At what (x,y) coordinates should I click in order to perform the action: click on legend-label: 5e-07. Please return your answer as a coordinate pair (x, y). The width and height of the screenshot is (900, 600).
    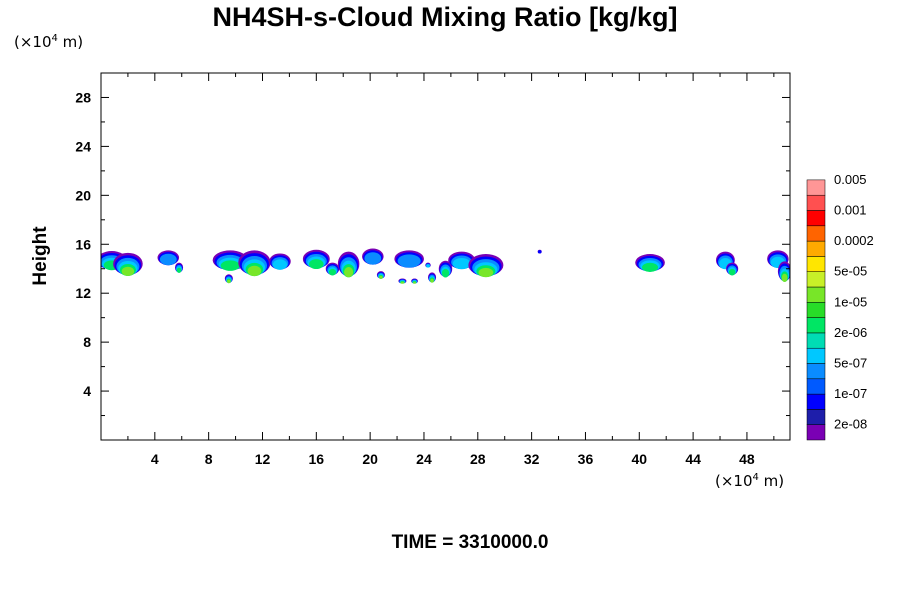
    Looking at the image, I should click on (850, 363).